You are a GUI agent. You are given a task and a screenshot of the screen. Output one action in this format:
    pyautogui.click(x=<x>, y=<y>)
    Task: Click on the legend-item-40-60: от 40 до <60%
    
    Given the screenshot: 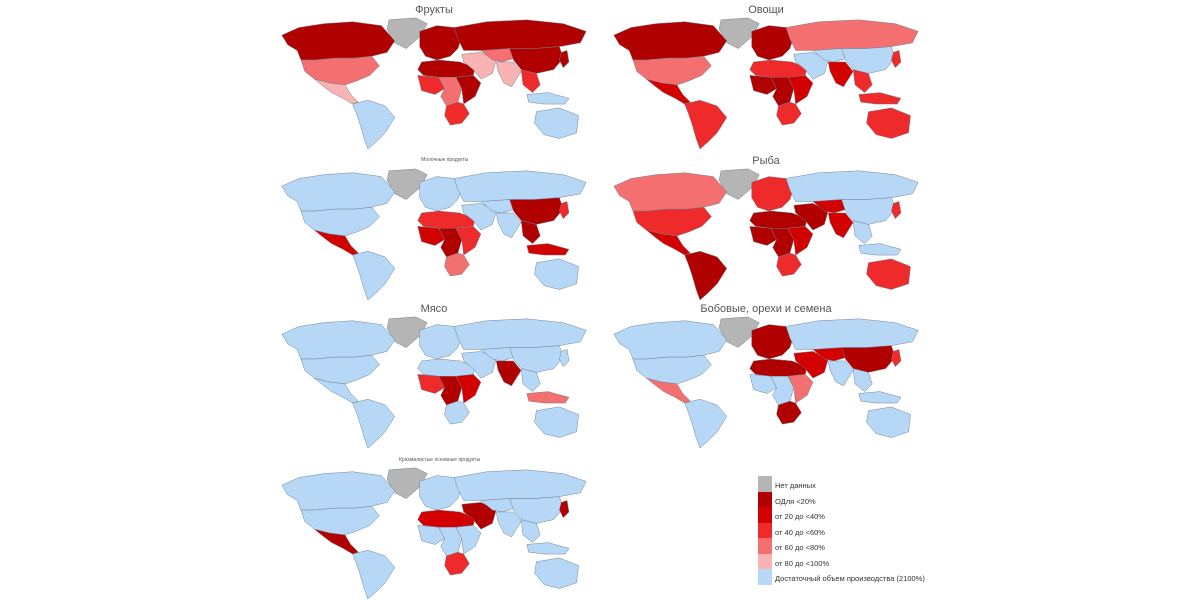 What is the action you would take?
    pyautogui.click(x=858, y=530)
    